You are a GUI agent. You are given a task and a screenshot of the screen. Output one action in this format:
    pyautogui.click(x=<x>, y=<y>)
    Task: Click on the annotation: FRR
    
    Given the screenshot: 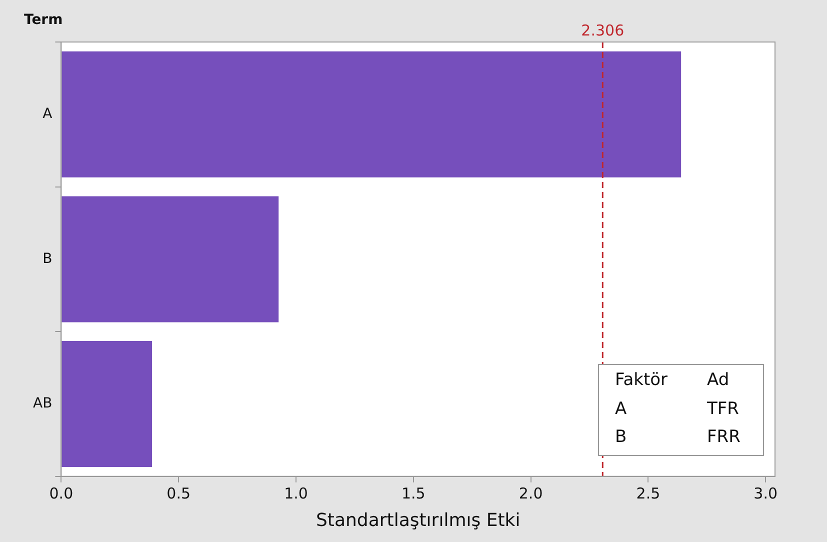 What is the action you would take?
    pyautogui.click(x=724, y=438)
    